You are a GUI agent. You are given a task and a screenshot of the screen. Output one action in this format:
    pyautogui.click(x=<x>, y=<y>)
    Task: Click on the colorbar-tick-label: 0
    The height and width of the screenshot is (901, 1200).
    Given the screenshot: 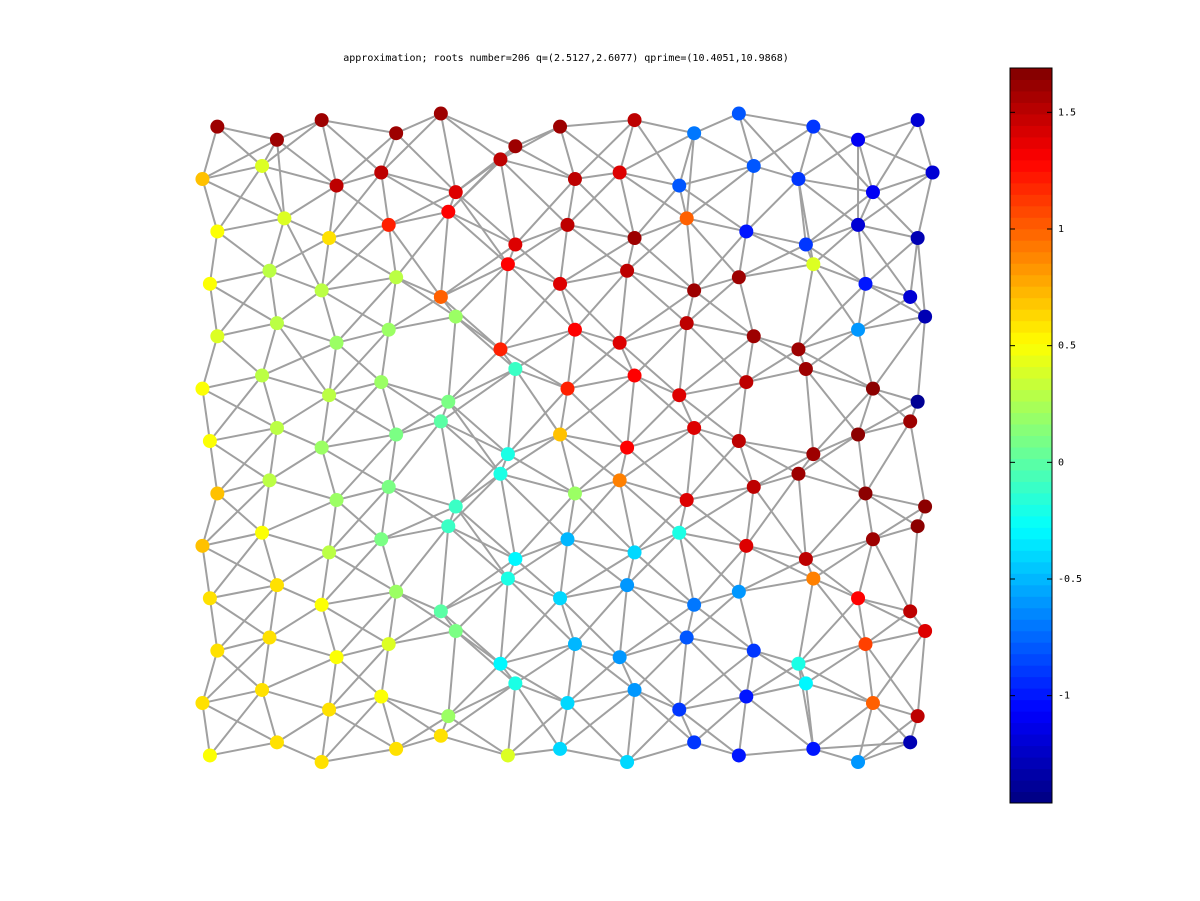 What is the action you would take?
    pyautogui.click(x=1061, y=462)
    